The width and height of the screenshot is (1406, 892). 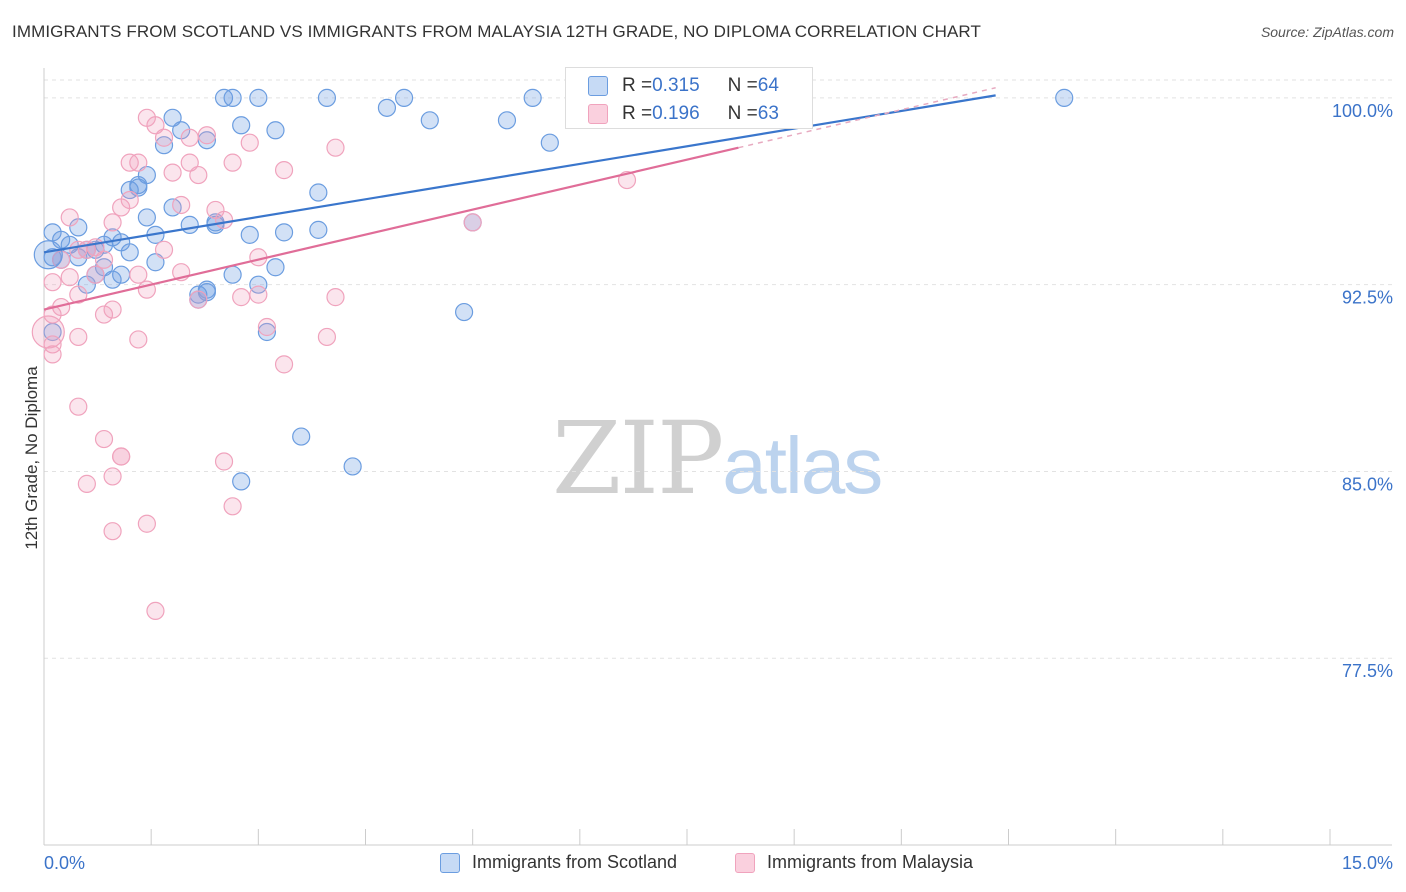 I want to click on y-tick-label: 85.0%, so click(x=1367, y=484).